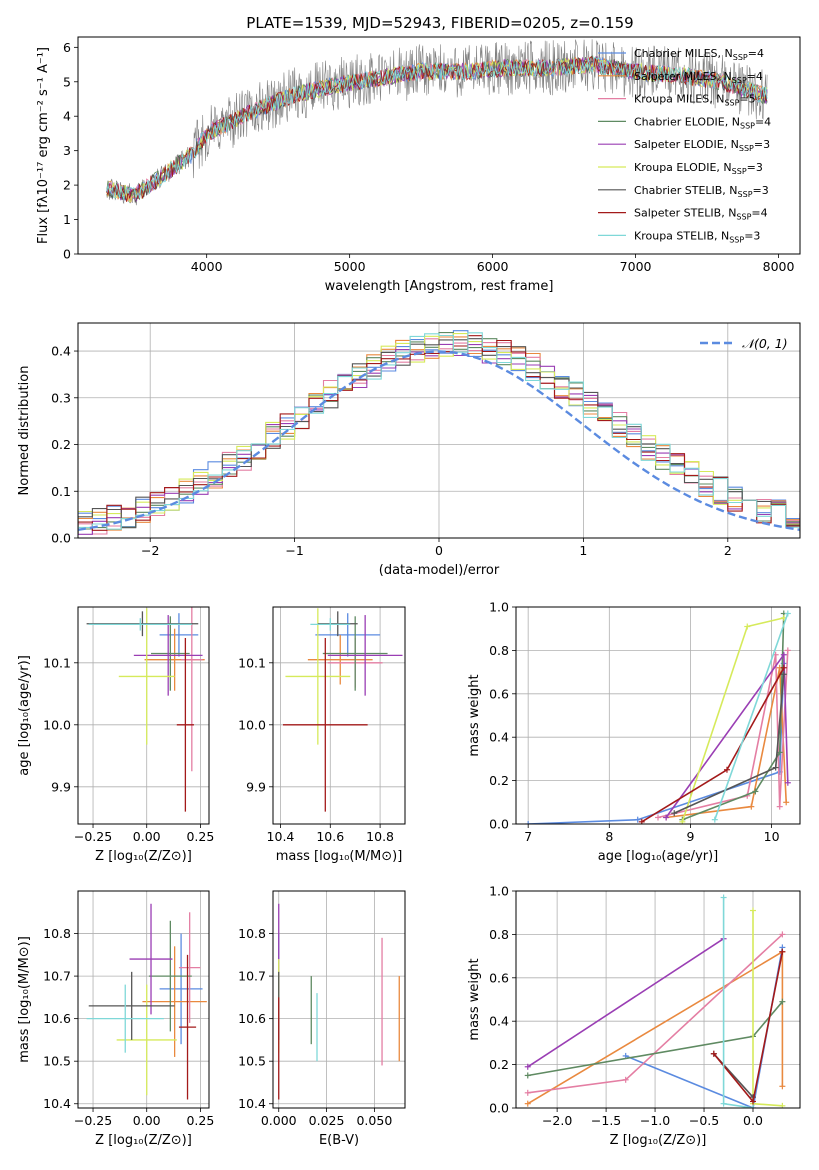  What do you see at coordinates (181, 989) in the screenshot?
I see `point-chabrier-miles` at bounding box center [181, 989].